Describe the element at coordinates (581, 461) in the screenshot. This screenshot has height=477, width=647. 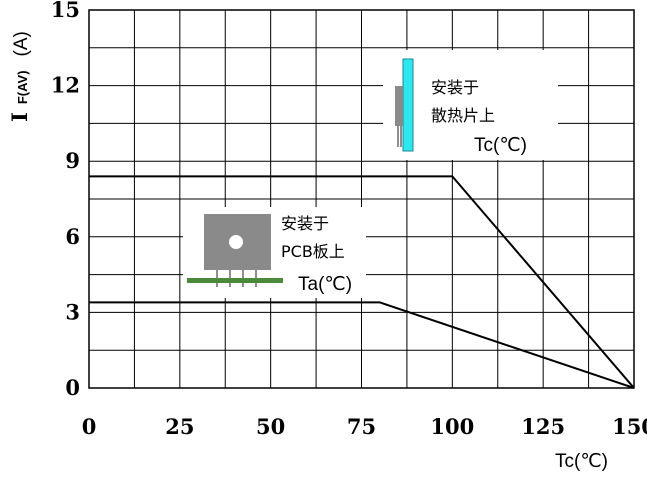
I see `x-axis-label: Tc(℃)` at that location.